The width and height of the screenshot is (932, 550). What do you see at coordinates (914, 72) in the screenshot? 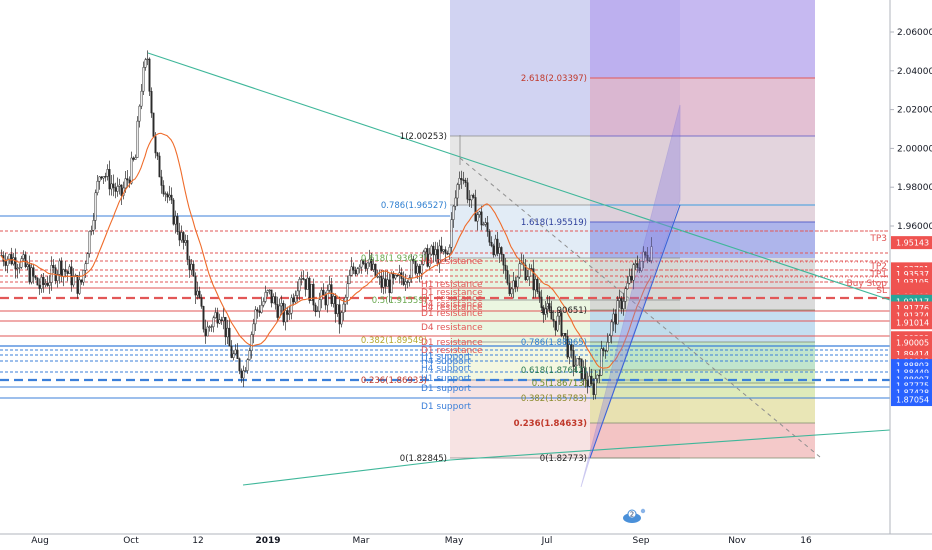
I see `y-tick-label: 2.04000` at bounding box center [914, 72].